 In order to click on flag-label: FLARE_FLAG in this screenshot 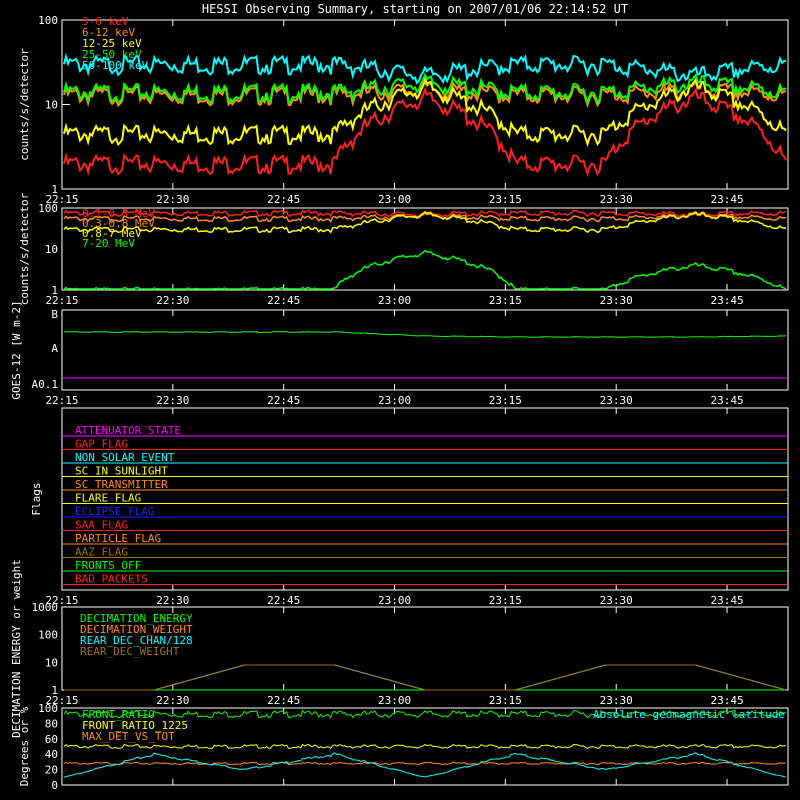, I will do `click(108, 498)`.